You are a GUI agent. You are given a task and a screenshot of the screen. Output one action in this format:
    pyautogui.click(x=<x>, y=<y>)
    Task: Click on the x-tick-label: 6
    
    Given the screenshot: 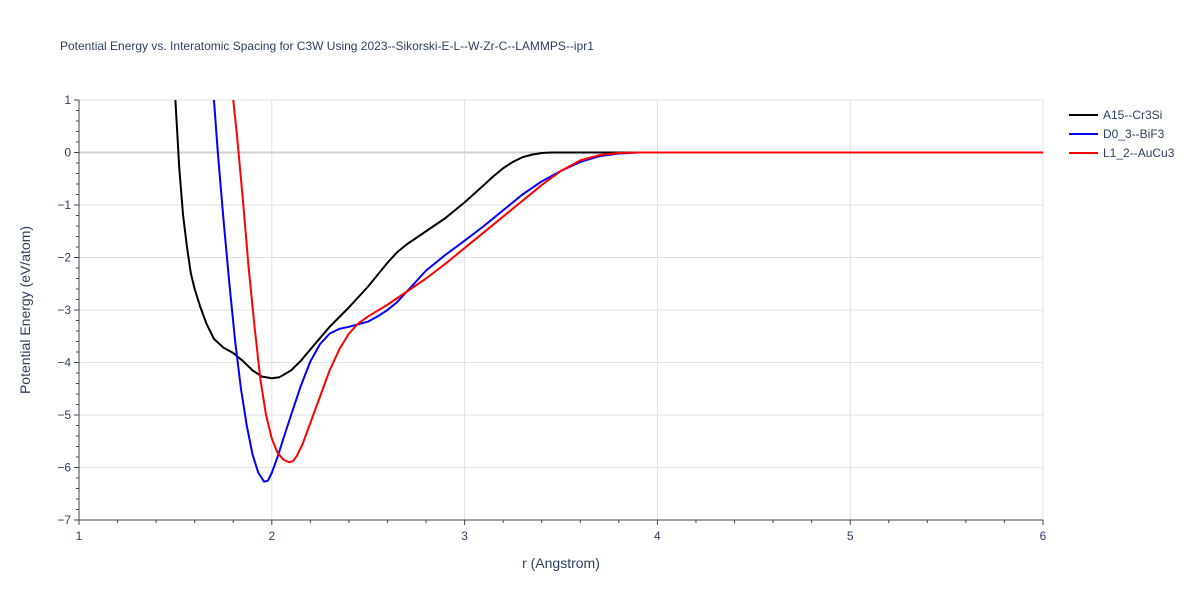 What is the action you would take?
    pyautogui.click(x=1043, y=536)
    